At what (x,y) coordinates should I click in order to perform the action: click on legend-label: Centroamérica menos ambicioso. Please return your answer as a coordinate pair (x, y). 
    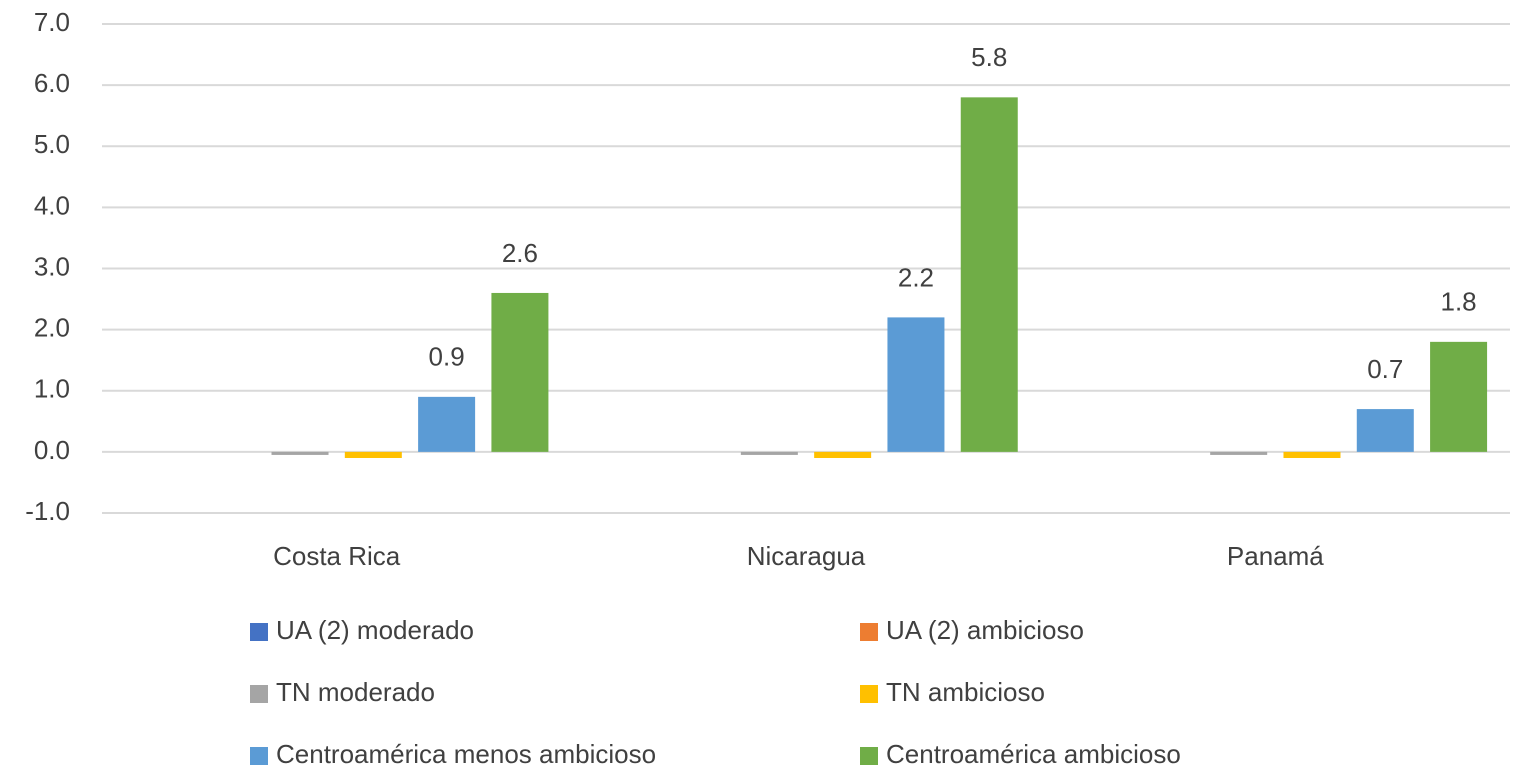
    Looking at the image, I should click on (466, 754).